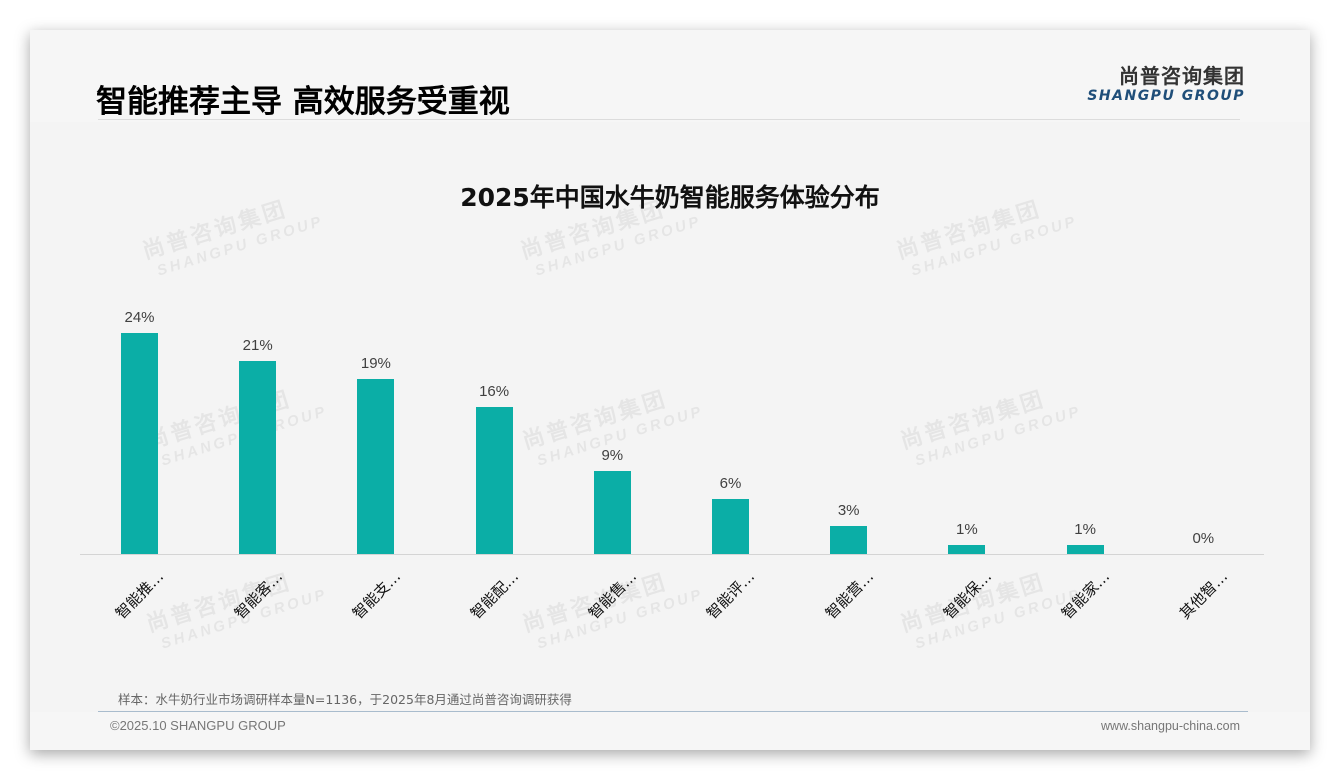 The height and width of the screenshot is (780, 1340). I want to click on bar-value-label: 19%, so click(375, 363).